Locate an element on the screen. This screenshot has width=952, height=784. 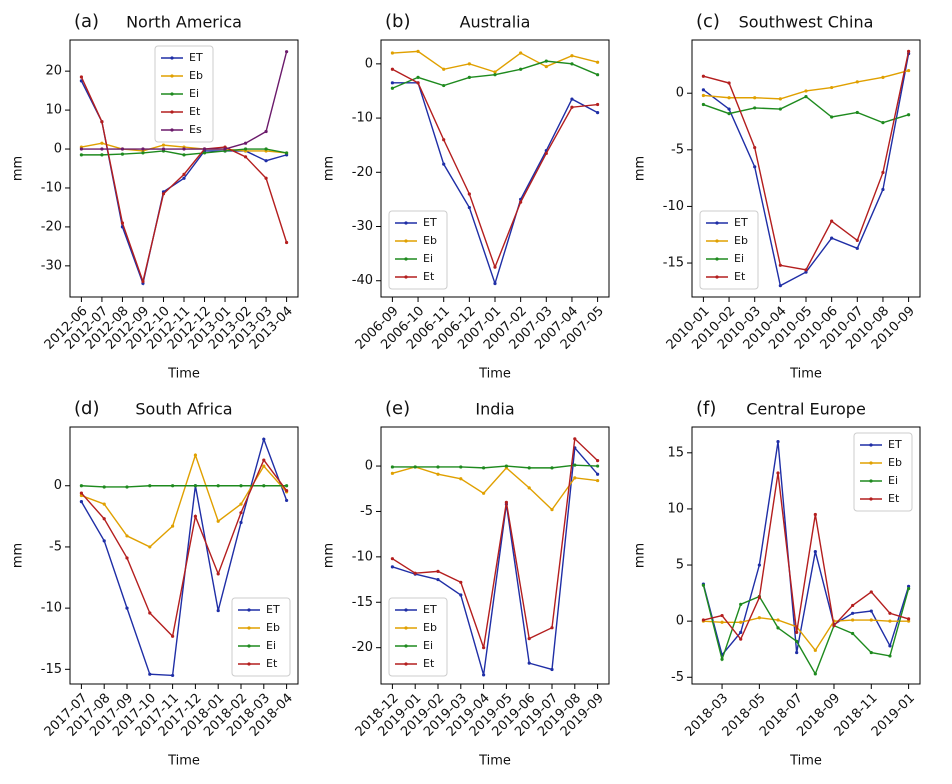
y-tick-label: -5 is located at coordinates (366, 511).